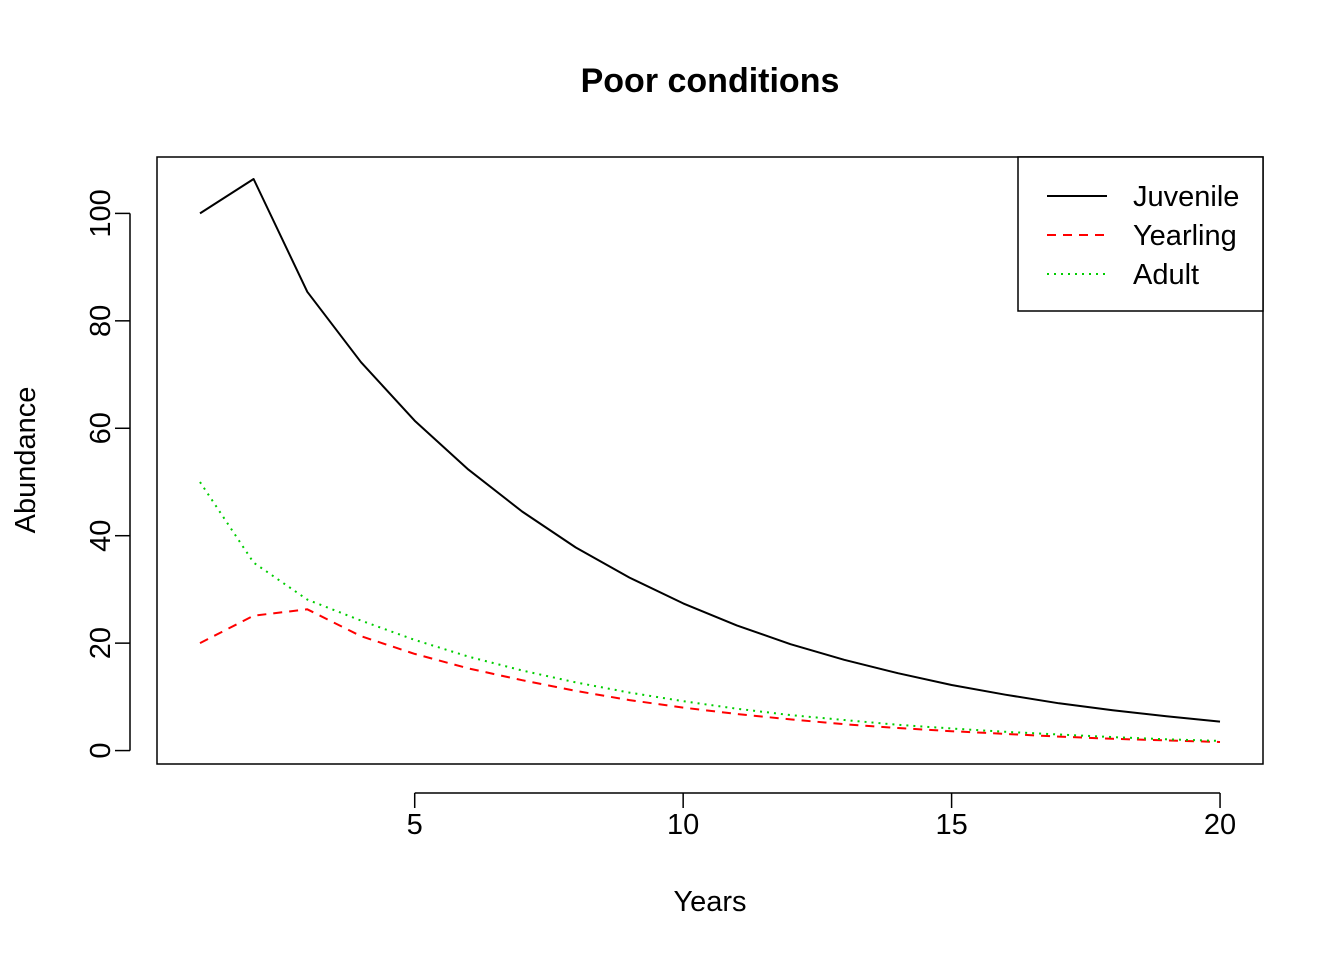  I want to click on legend-label-juvenile: Juvenile, so click(1186, 197).